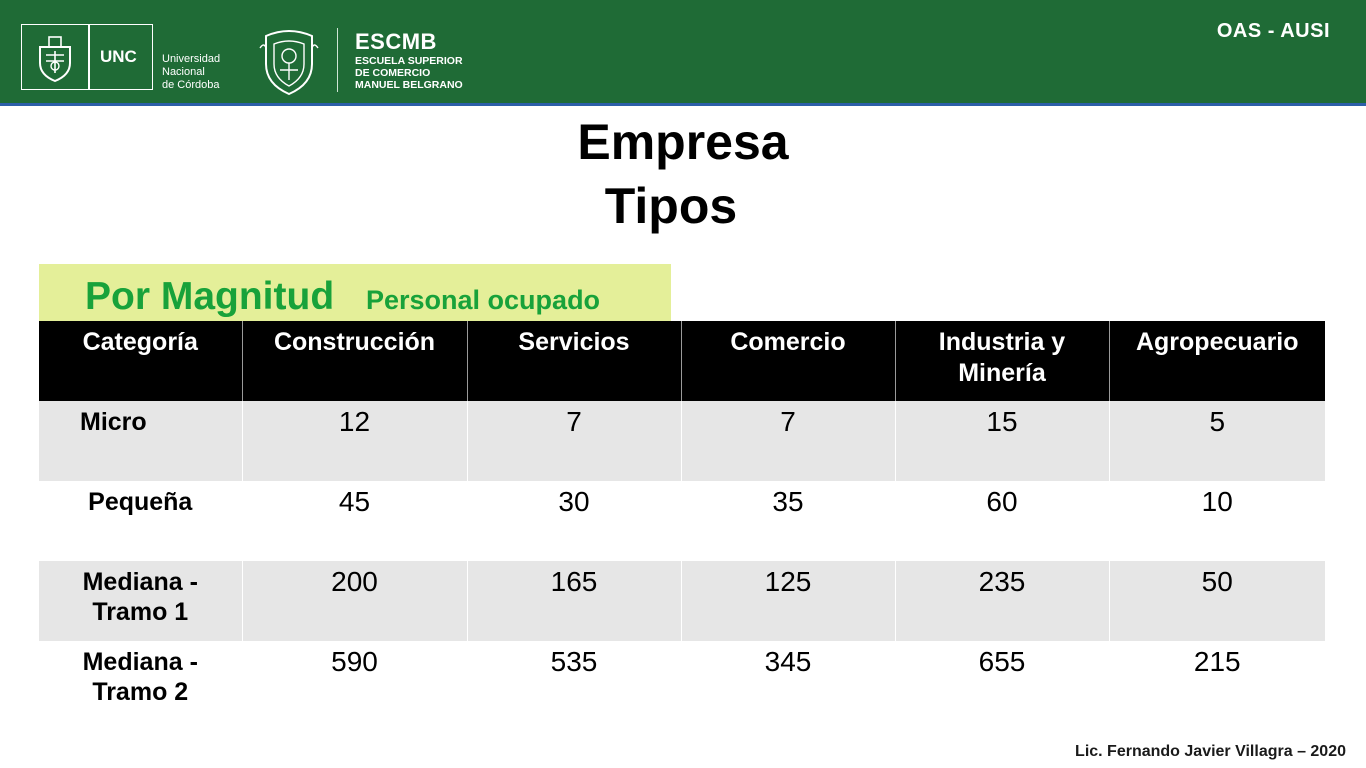  Describe the element at coordinates (1002, 681) in the screenshot. I see `table-cell: 655` at that location.